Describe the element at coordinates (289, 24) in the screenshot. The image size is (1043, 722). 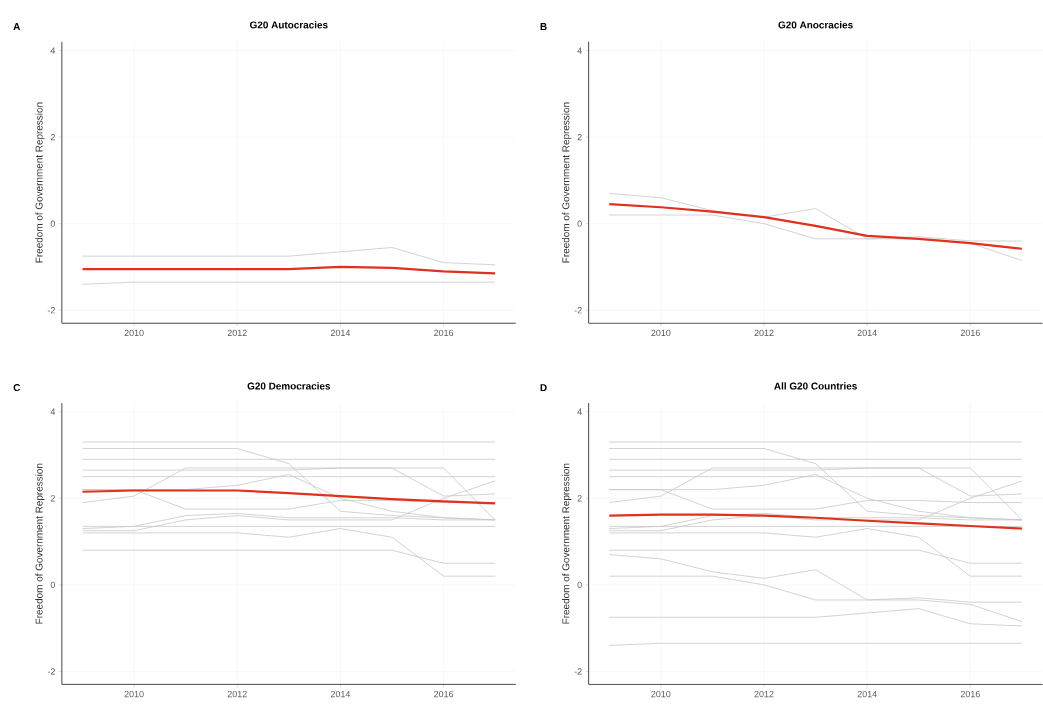
I see `chart-title: G20 Autocracies` at that location.